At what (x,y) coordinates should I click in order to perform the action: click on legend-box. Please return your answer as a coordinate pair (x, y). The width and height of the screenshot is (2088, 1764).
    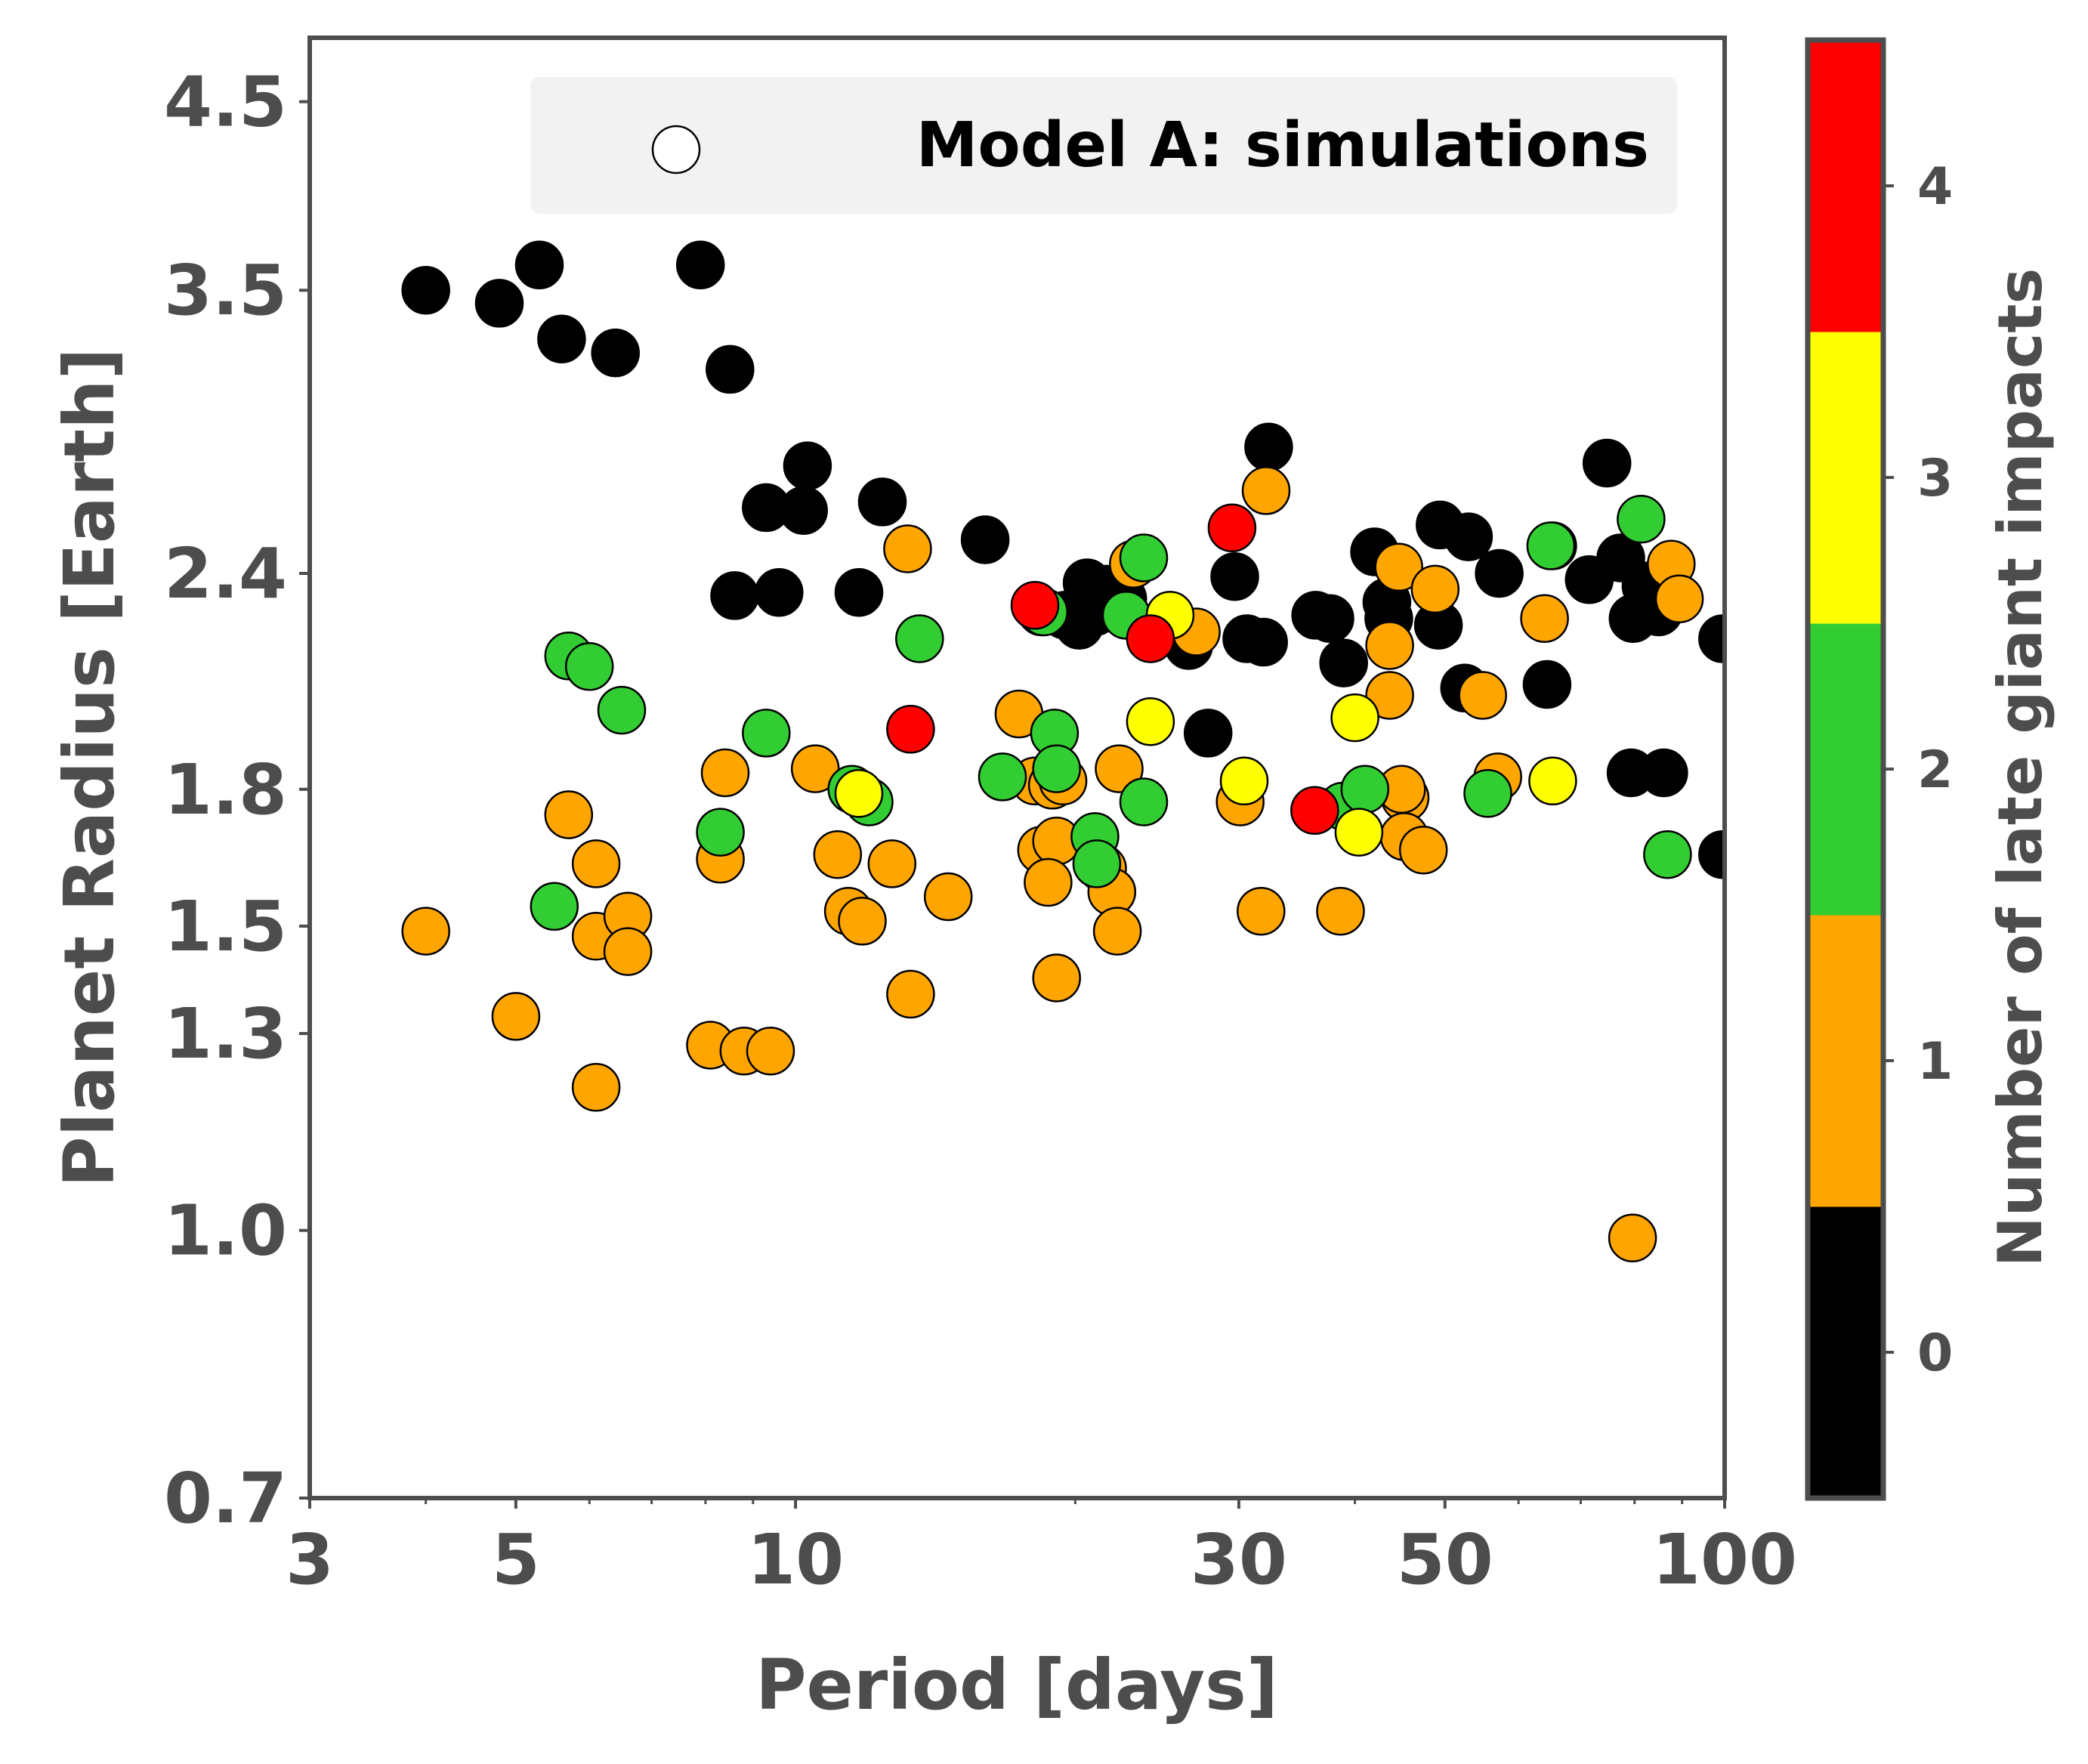
    Looking at the image, I should click on (1104, 145).